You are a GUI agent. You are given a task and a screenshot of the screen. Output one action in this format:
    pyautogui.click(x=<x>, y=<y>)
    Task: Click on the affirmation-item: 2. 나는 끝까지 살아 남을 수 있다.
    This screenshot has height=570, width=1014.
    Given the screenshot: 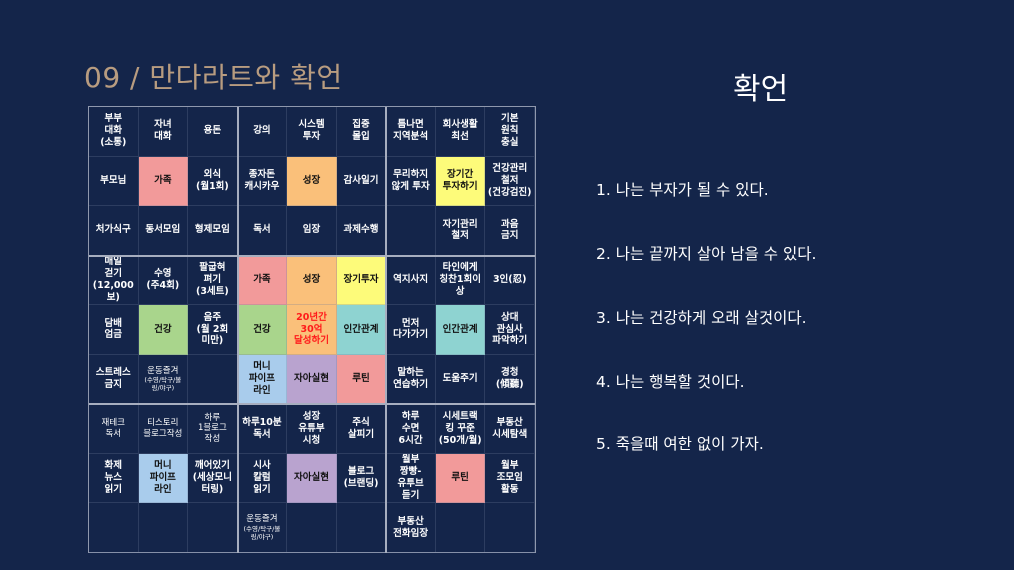 What is the action you would take?
    pyautogui.click(x=706, y=254)
    